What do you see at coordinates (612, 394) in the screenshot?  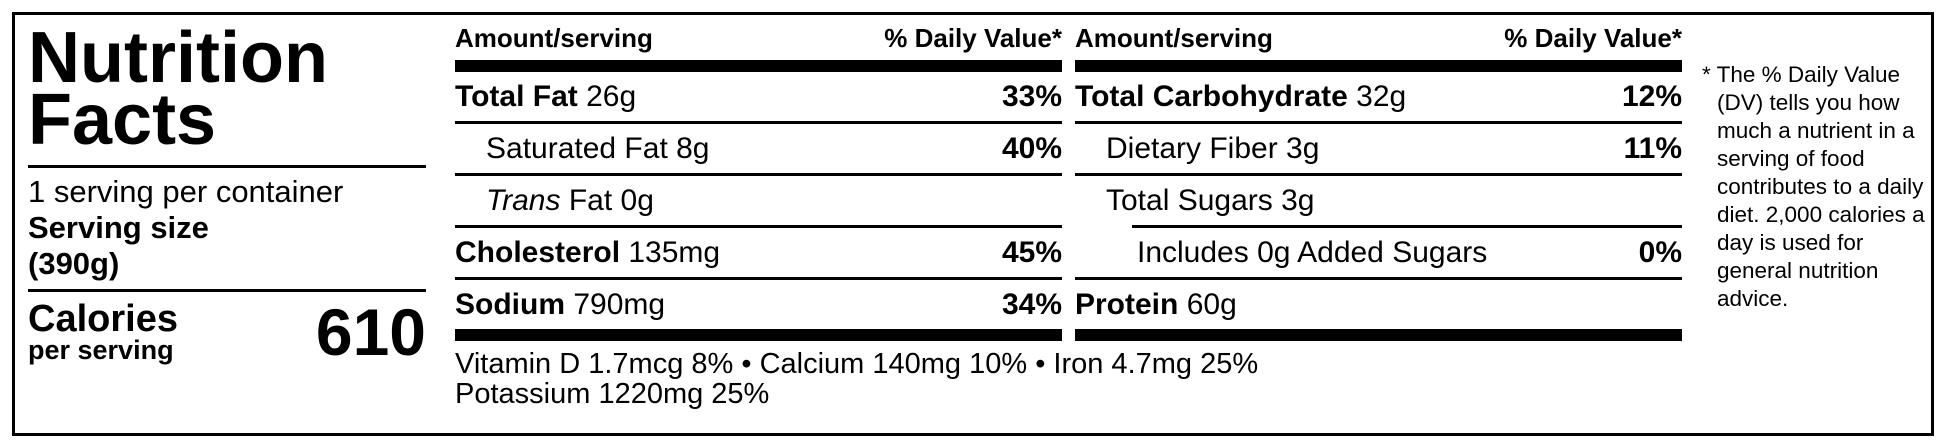 I see `micronutrients-line2: Potassium 1220mg 25%` at bounding box center [612, 394].